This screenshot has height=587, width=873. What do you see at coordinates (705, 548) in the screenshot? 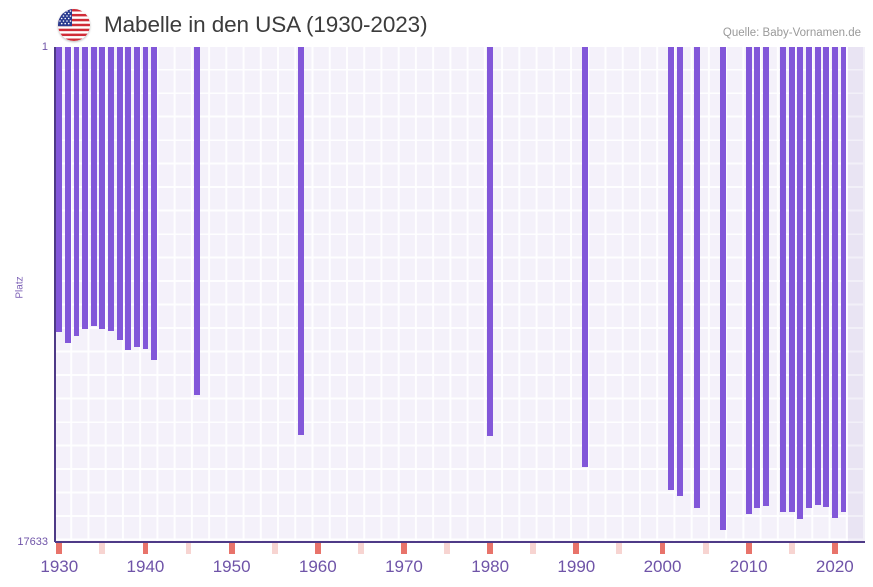
I see `x-tick-marker-2005` at bounding box center [705, 548].